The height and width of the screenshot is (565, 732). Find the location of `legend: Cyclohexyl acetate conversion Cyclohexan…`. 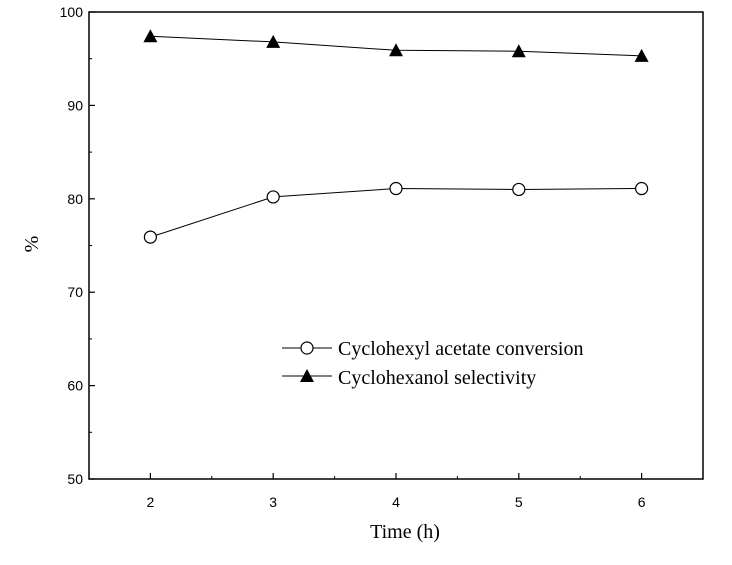

legend: Cyclohexyl acetate conversion Cyclohexan… is located at coordinates (432, 363).